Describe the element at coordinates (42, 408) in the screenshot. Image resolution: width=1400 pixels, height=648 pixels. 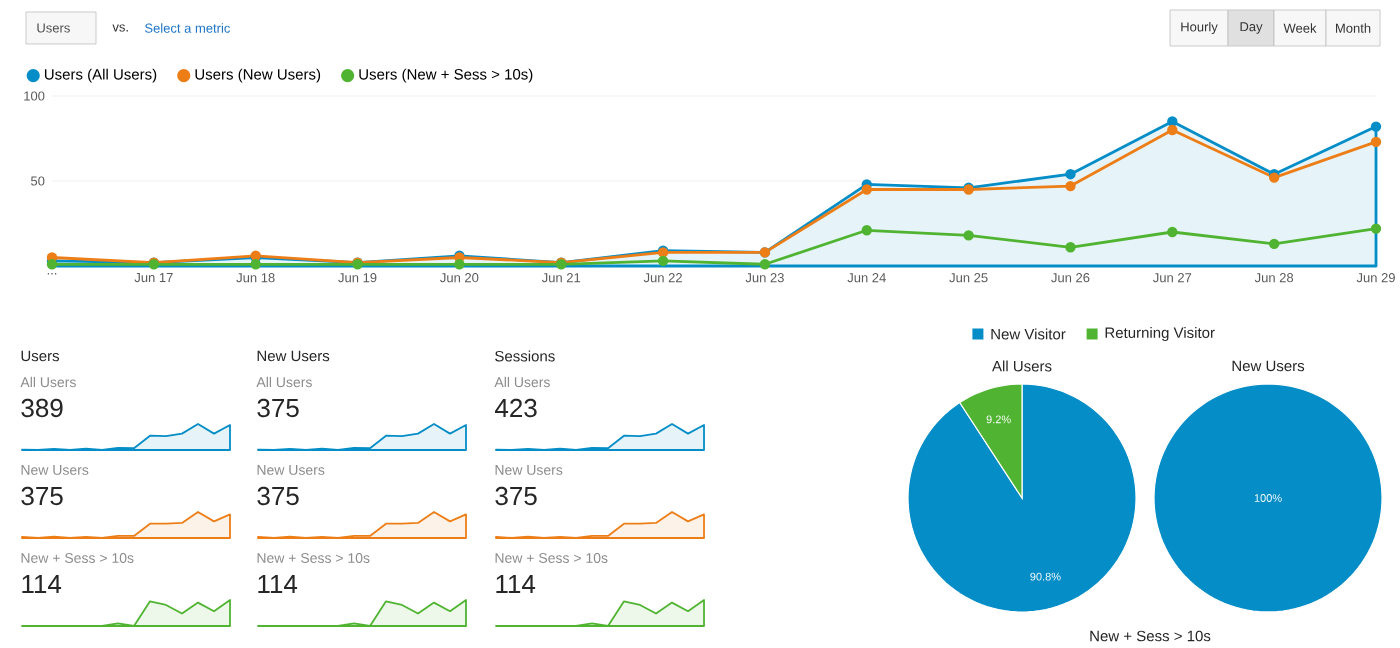
I see `text: 389` at that location.